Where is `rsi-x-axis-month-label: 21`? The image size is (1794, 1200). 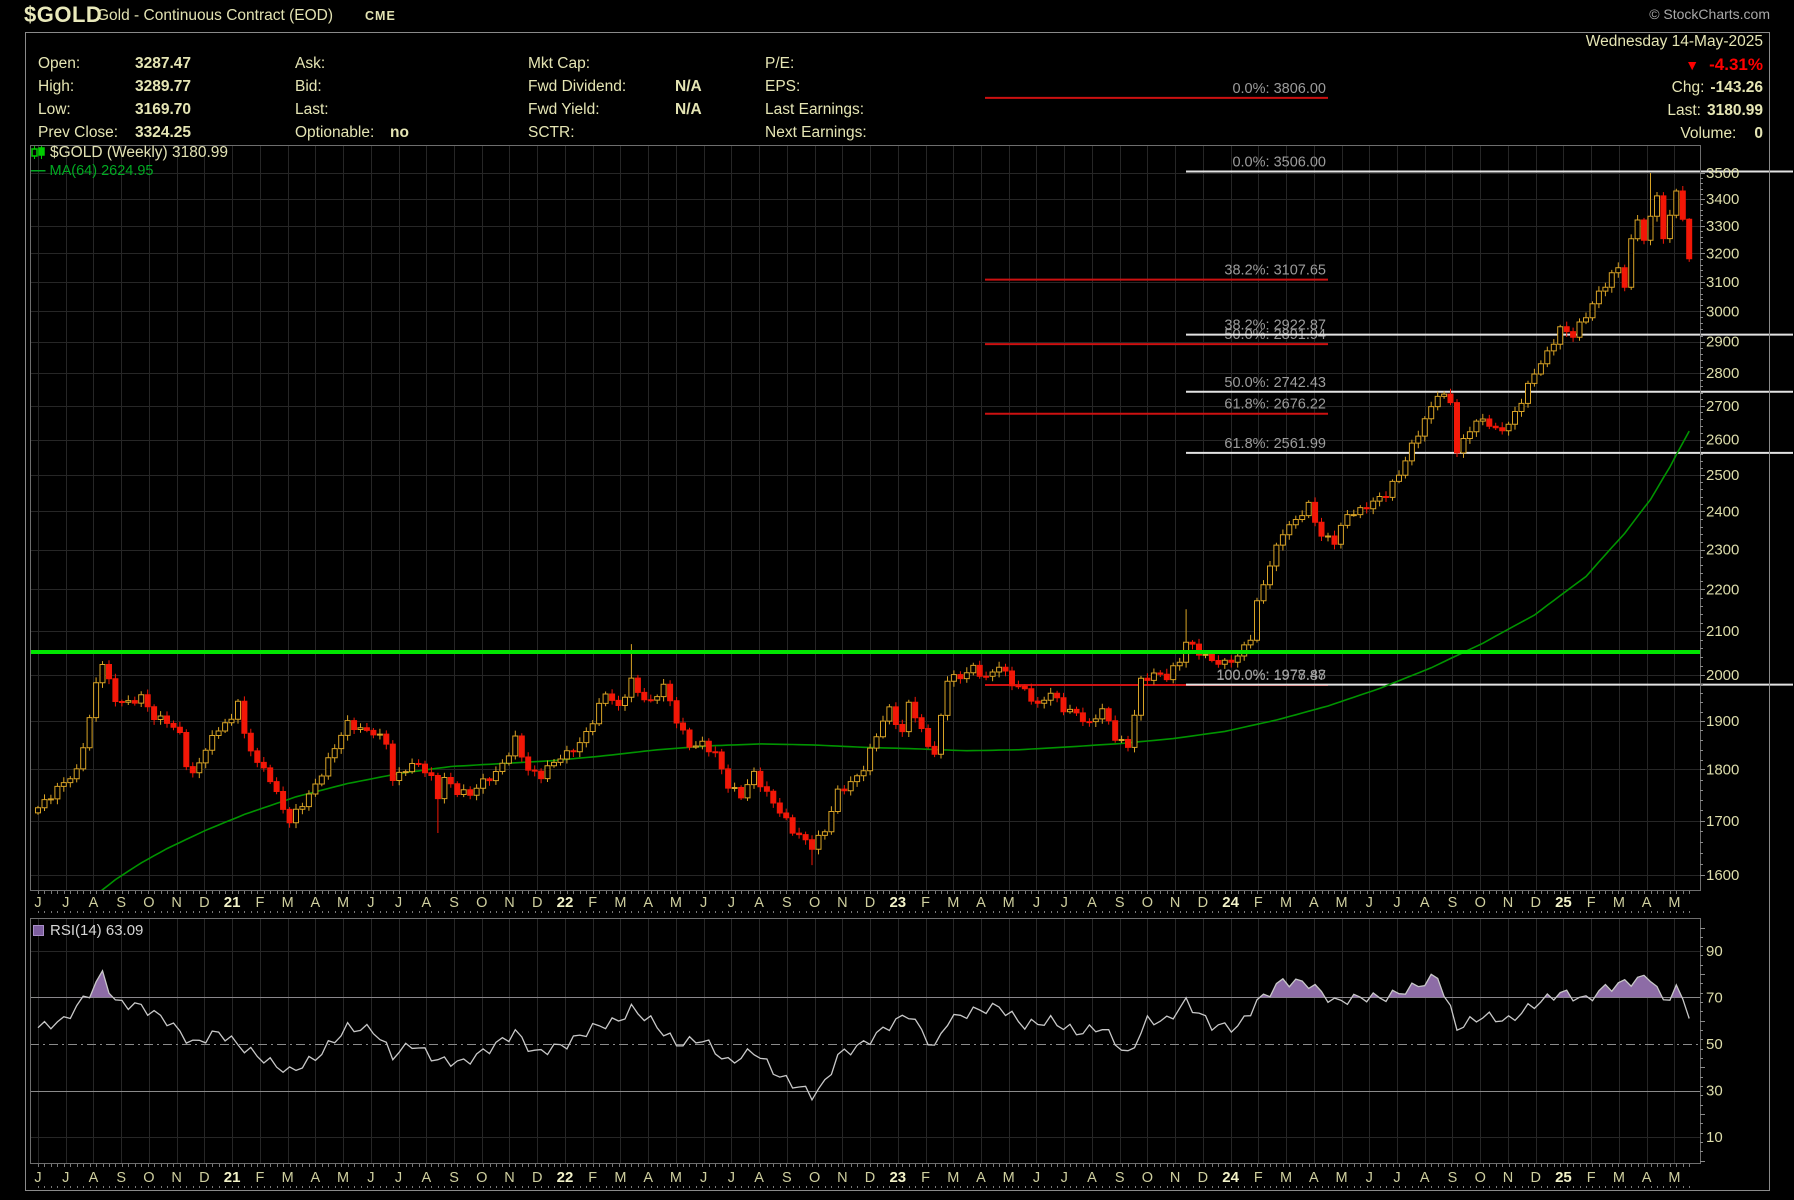 rsi-x-axis-month-label: 21 is located at coordinates (232, 1177).